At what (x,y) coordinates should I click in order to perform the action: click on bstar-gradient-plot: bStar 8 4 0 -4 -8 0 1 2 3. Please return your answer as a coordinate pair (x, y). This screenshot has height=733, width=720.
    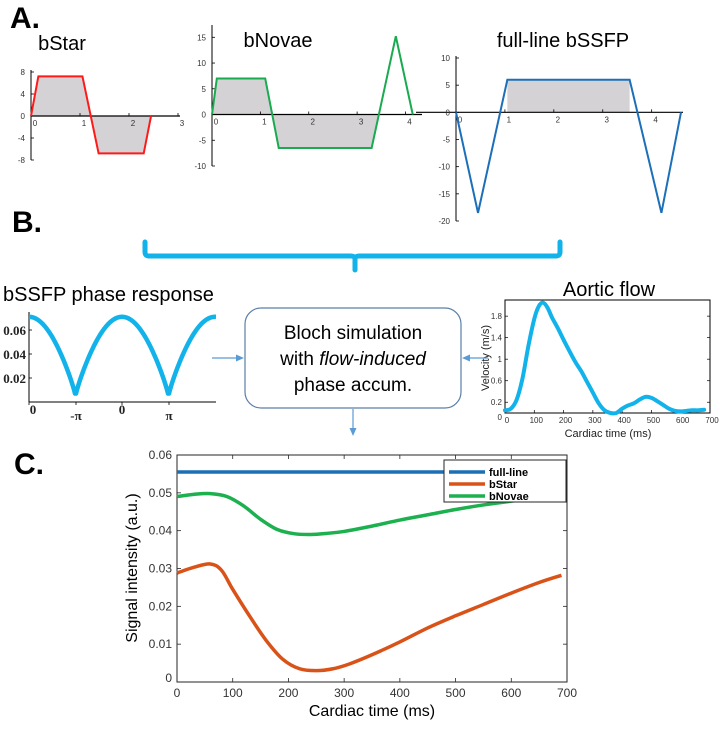
    Looking at the image, I should click on (101, 99).